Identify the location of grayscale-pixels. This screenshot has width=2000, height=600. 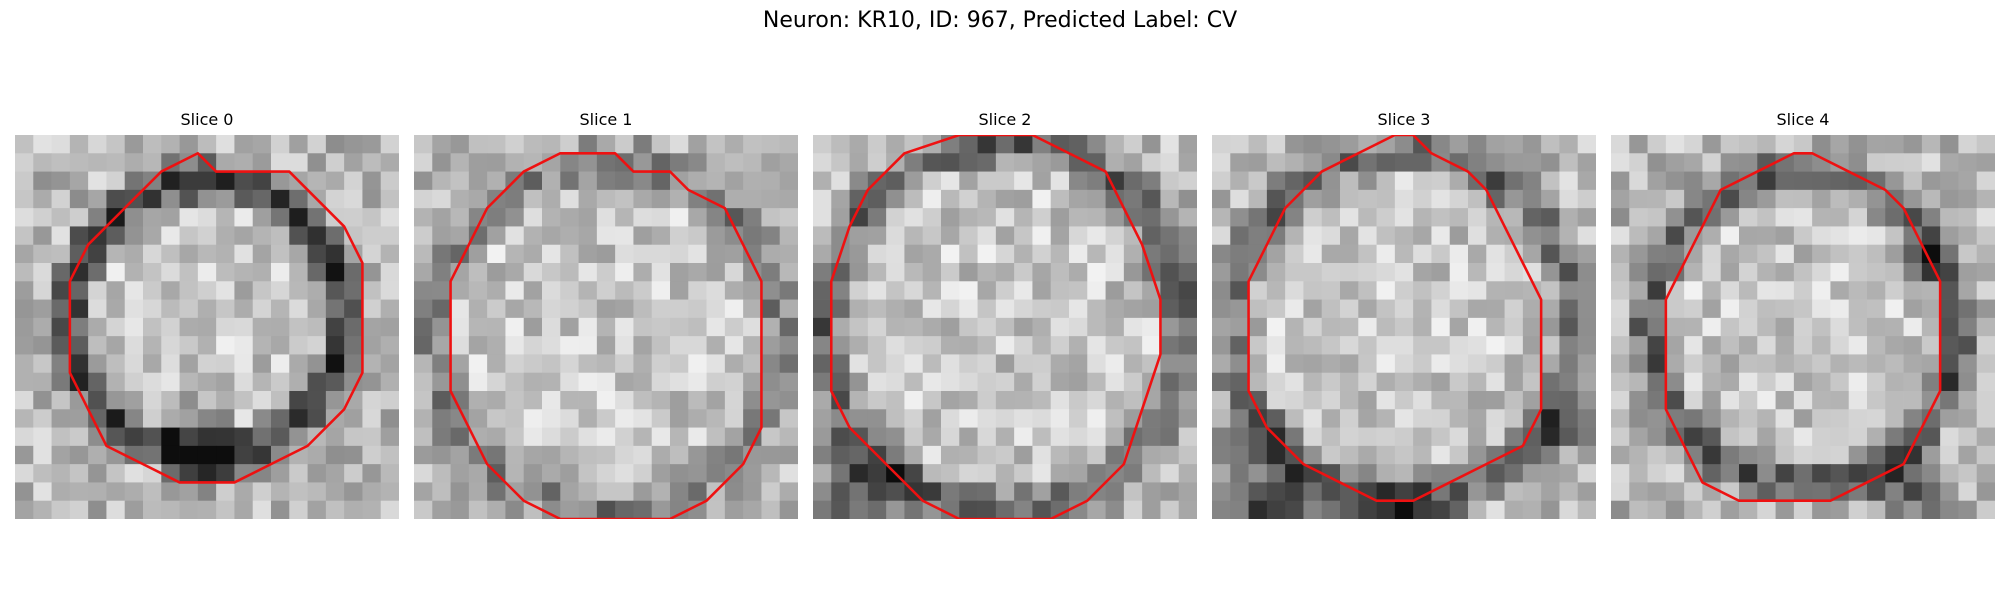
(1404, 327).